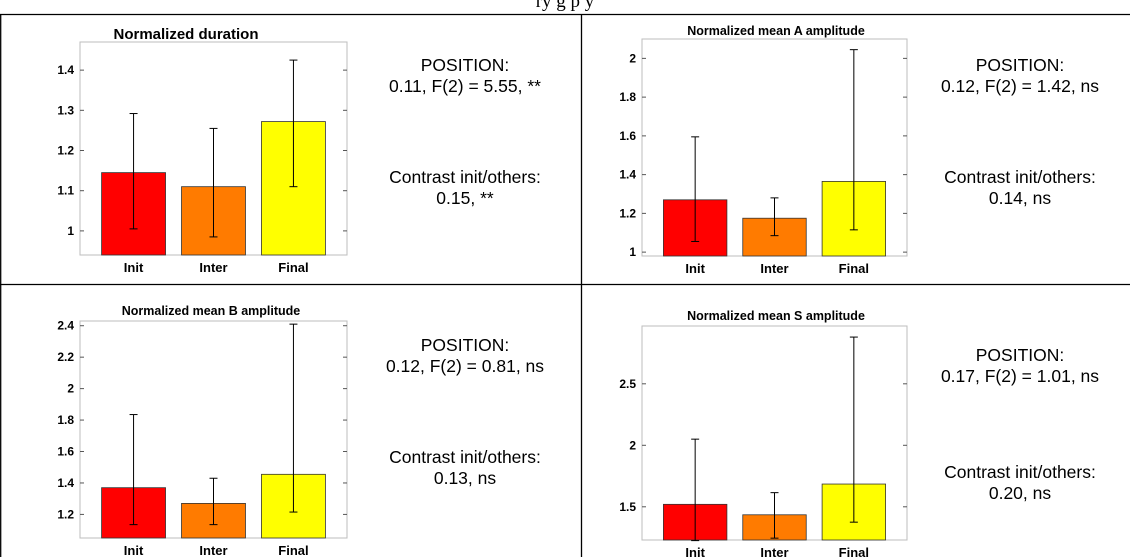 The width and height of the screenshot is (1130, 557). What do you see at coordinates (465, 198) in the screenshot?
I see `contrast-value: 0.15, **` at bounding box center [465, 198].